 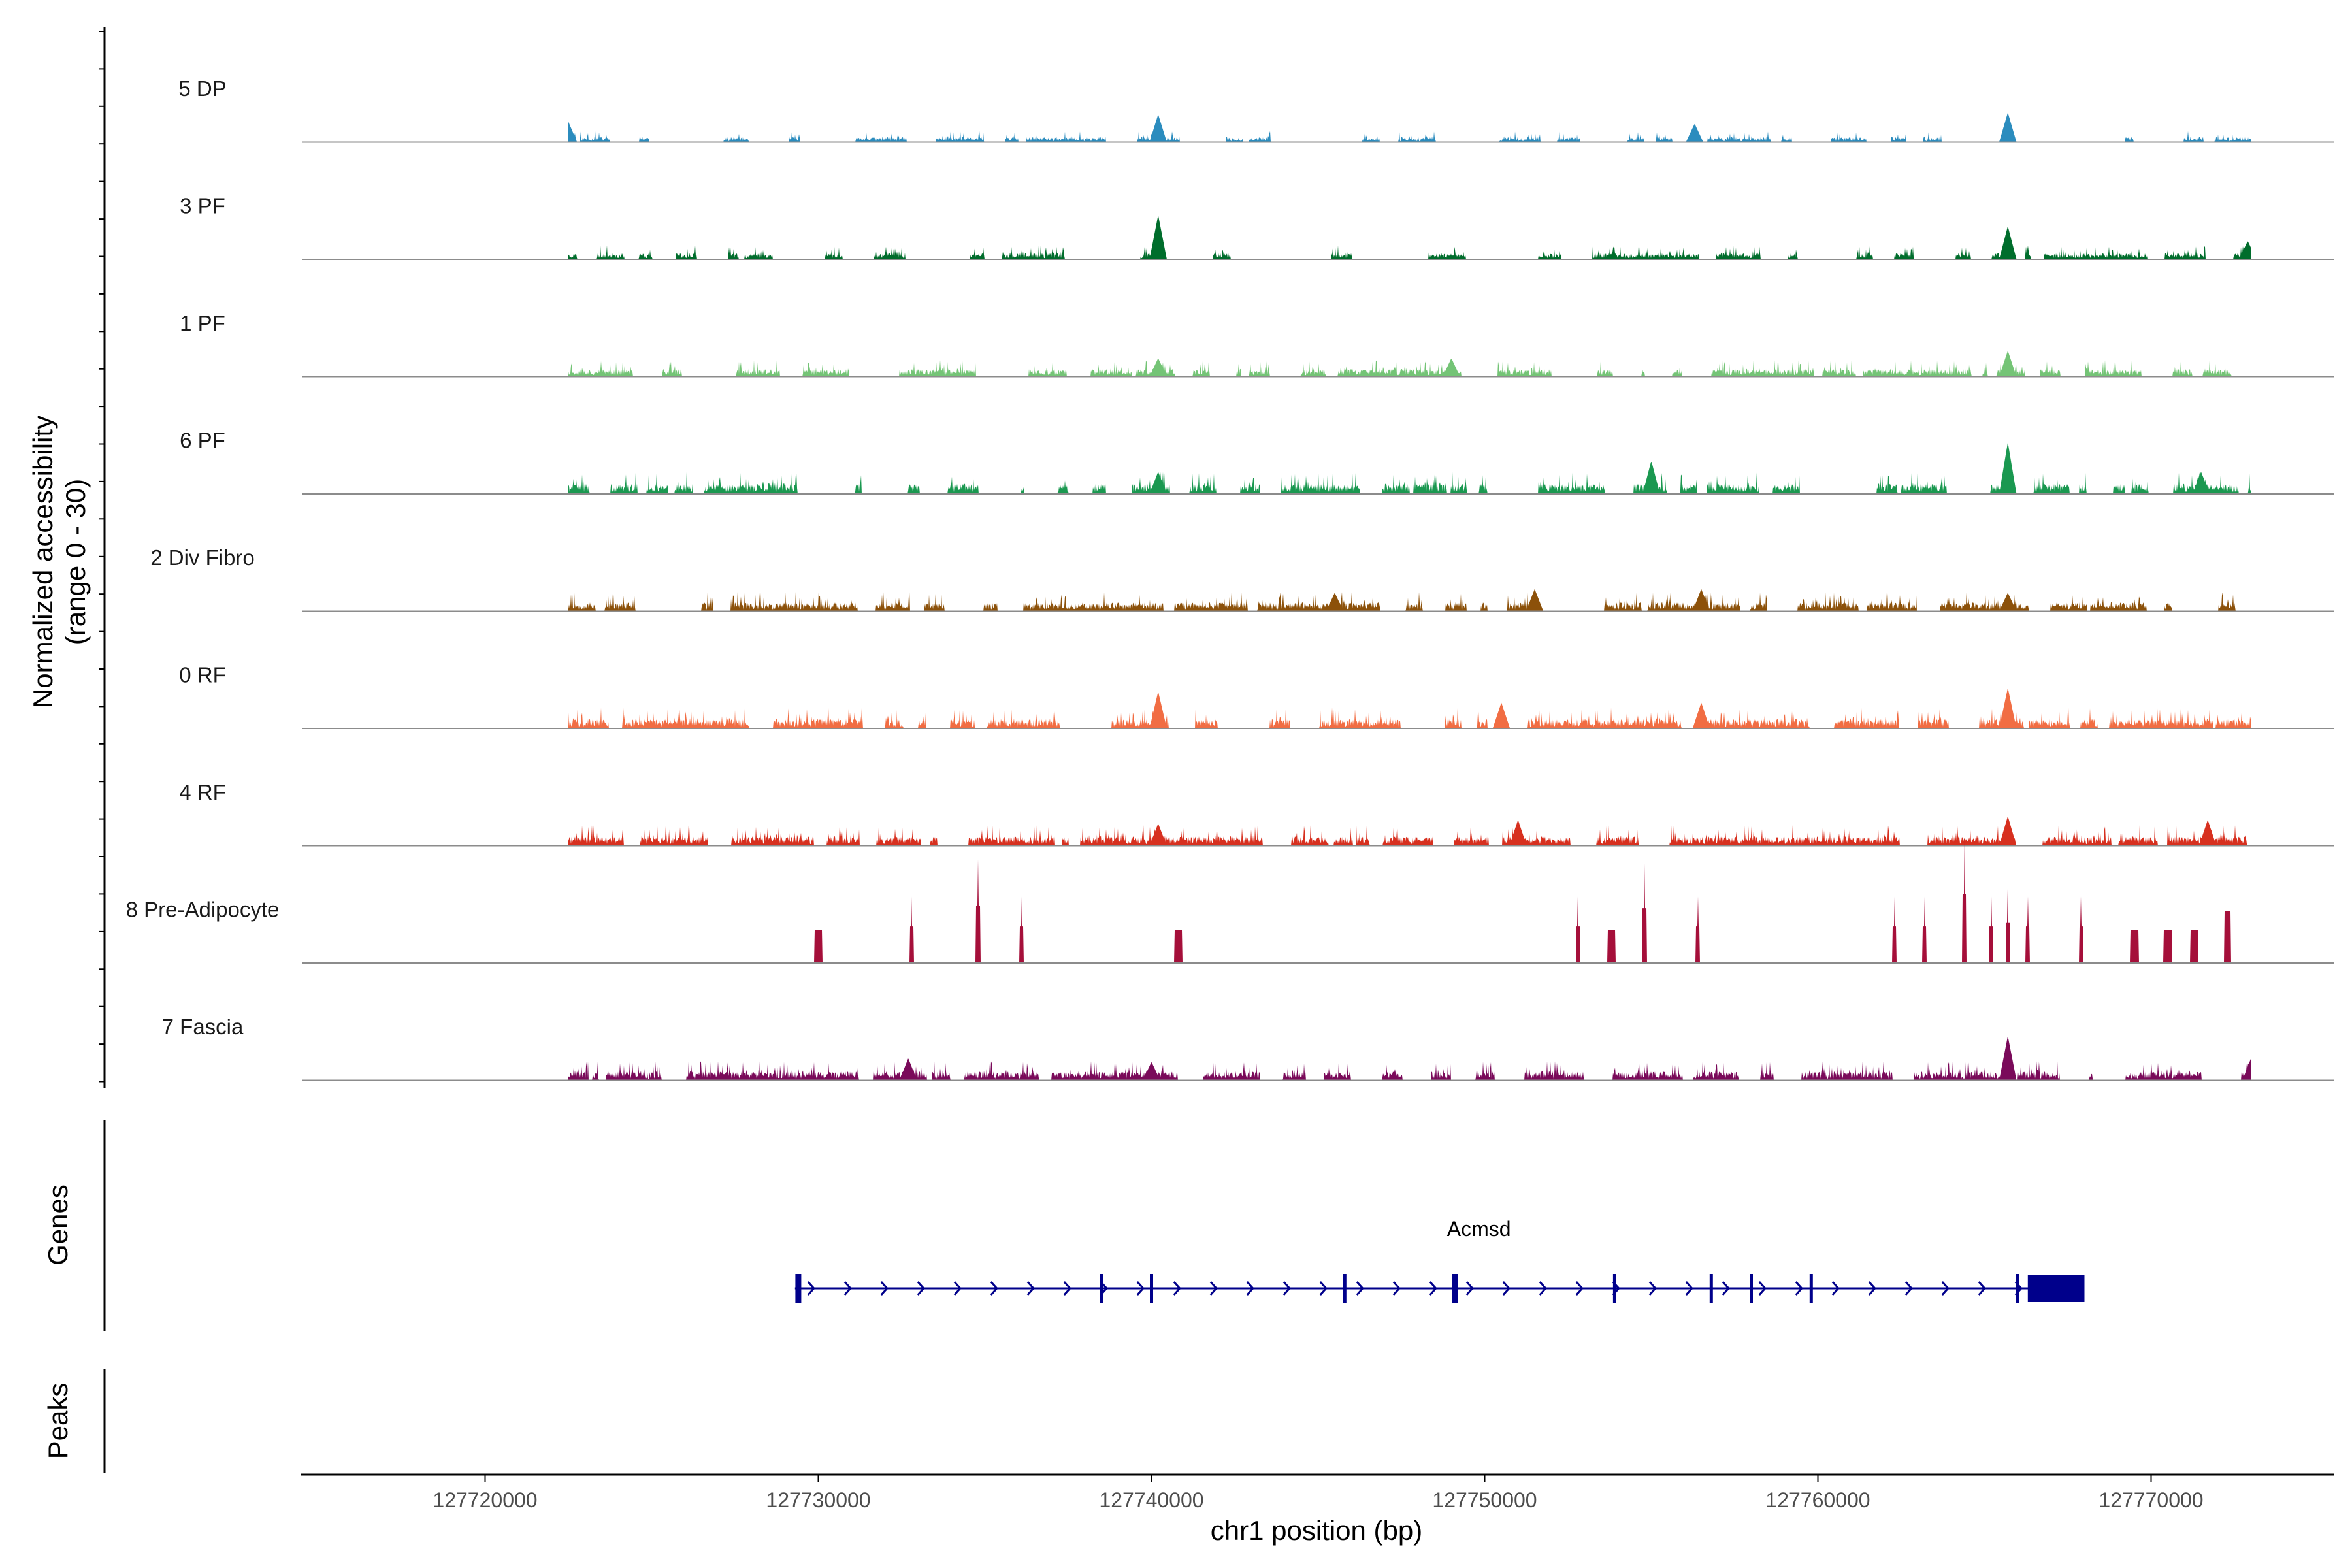 What do you see at coordinates (1257, 344) in the screenshot?
I see `track-1-pf: 1 PF` at bounding box center [1257, 344].